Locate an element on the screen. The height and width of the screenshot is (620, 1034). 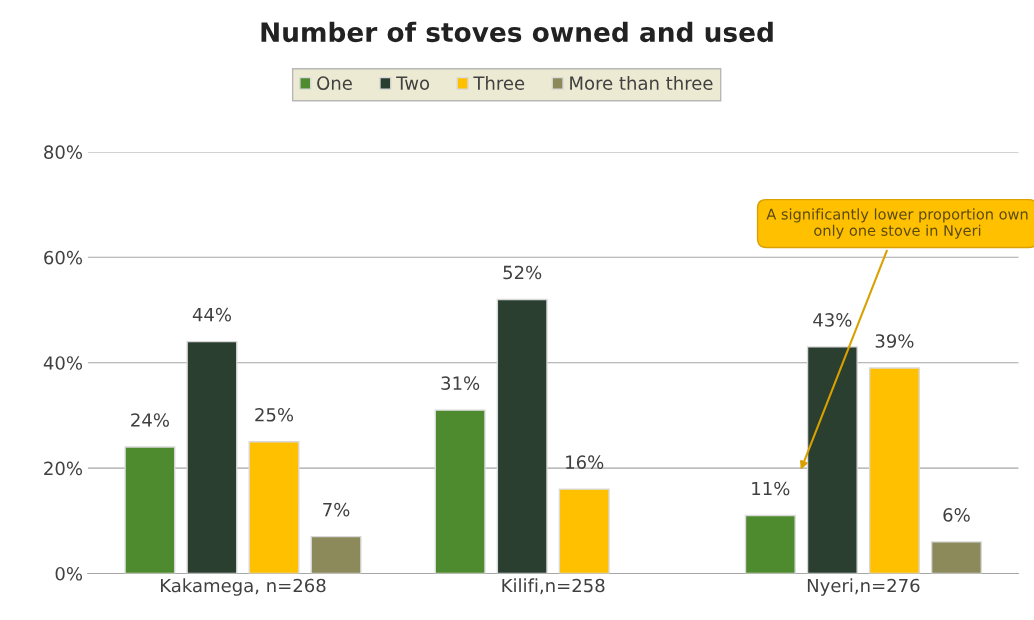
y-tick-label: 60% is located at coordinates (63, 257).